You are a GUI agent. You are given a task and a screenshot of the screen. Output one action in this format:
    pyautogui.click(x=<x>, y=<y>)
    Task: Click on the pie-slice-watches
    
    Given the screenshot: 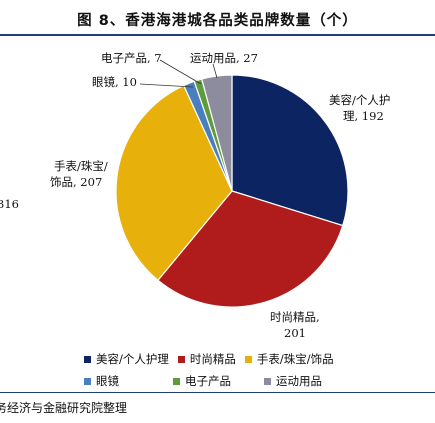 What is the action you would take?
    pyautogui.click(x=174, y=183)
    